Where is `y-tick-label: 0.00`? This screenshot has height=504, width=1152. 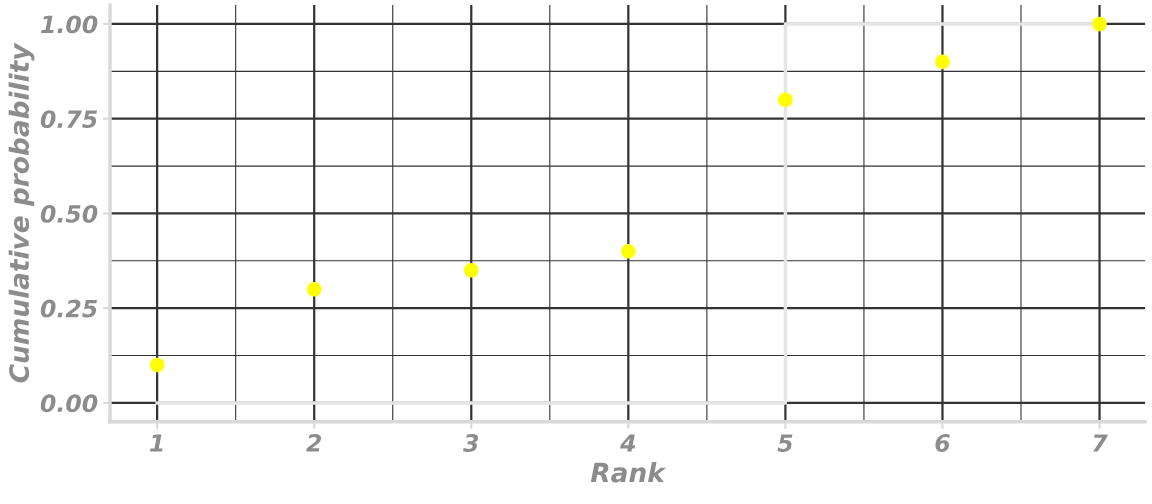
y-tick-label: 0.00 is located at coordinates (69, 403).